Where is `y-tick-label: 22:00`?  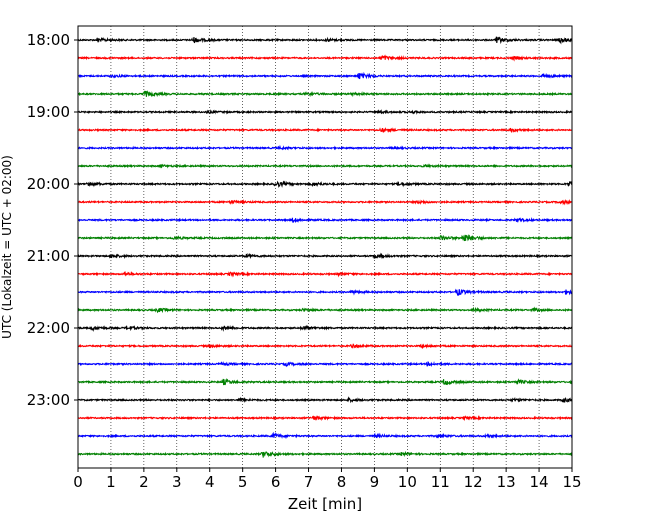
y-tick-label: 22:00 is located at coordinates (48, 328).